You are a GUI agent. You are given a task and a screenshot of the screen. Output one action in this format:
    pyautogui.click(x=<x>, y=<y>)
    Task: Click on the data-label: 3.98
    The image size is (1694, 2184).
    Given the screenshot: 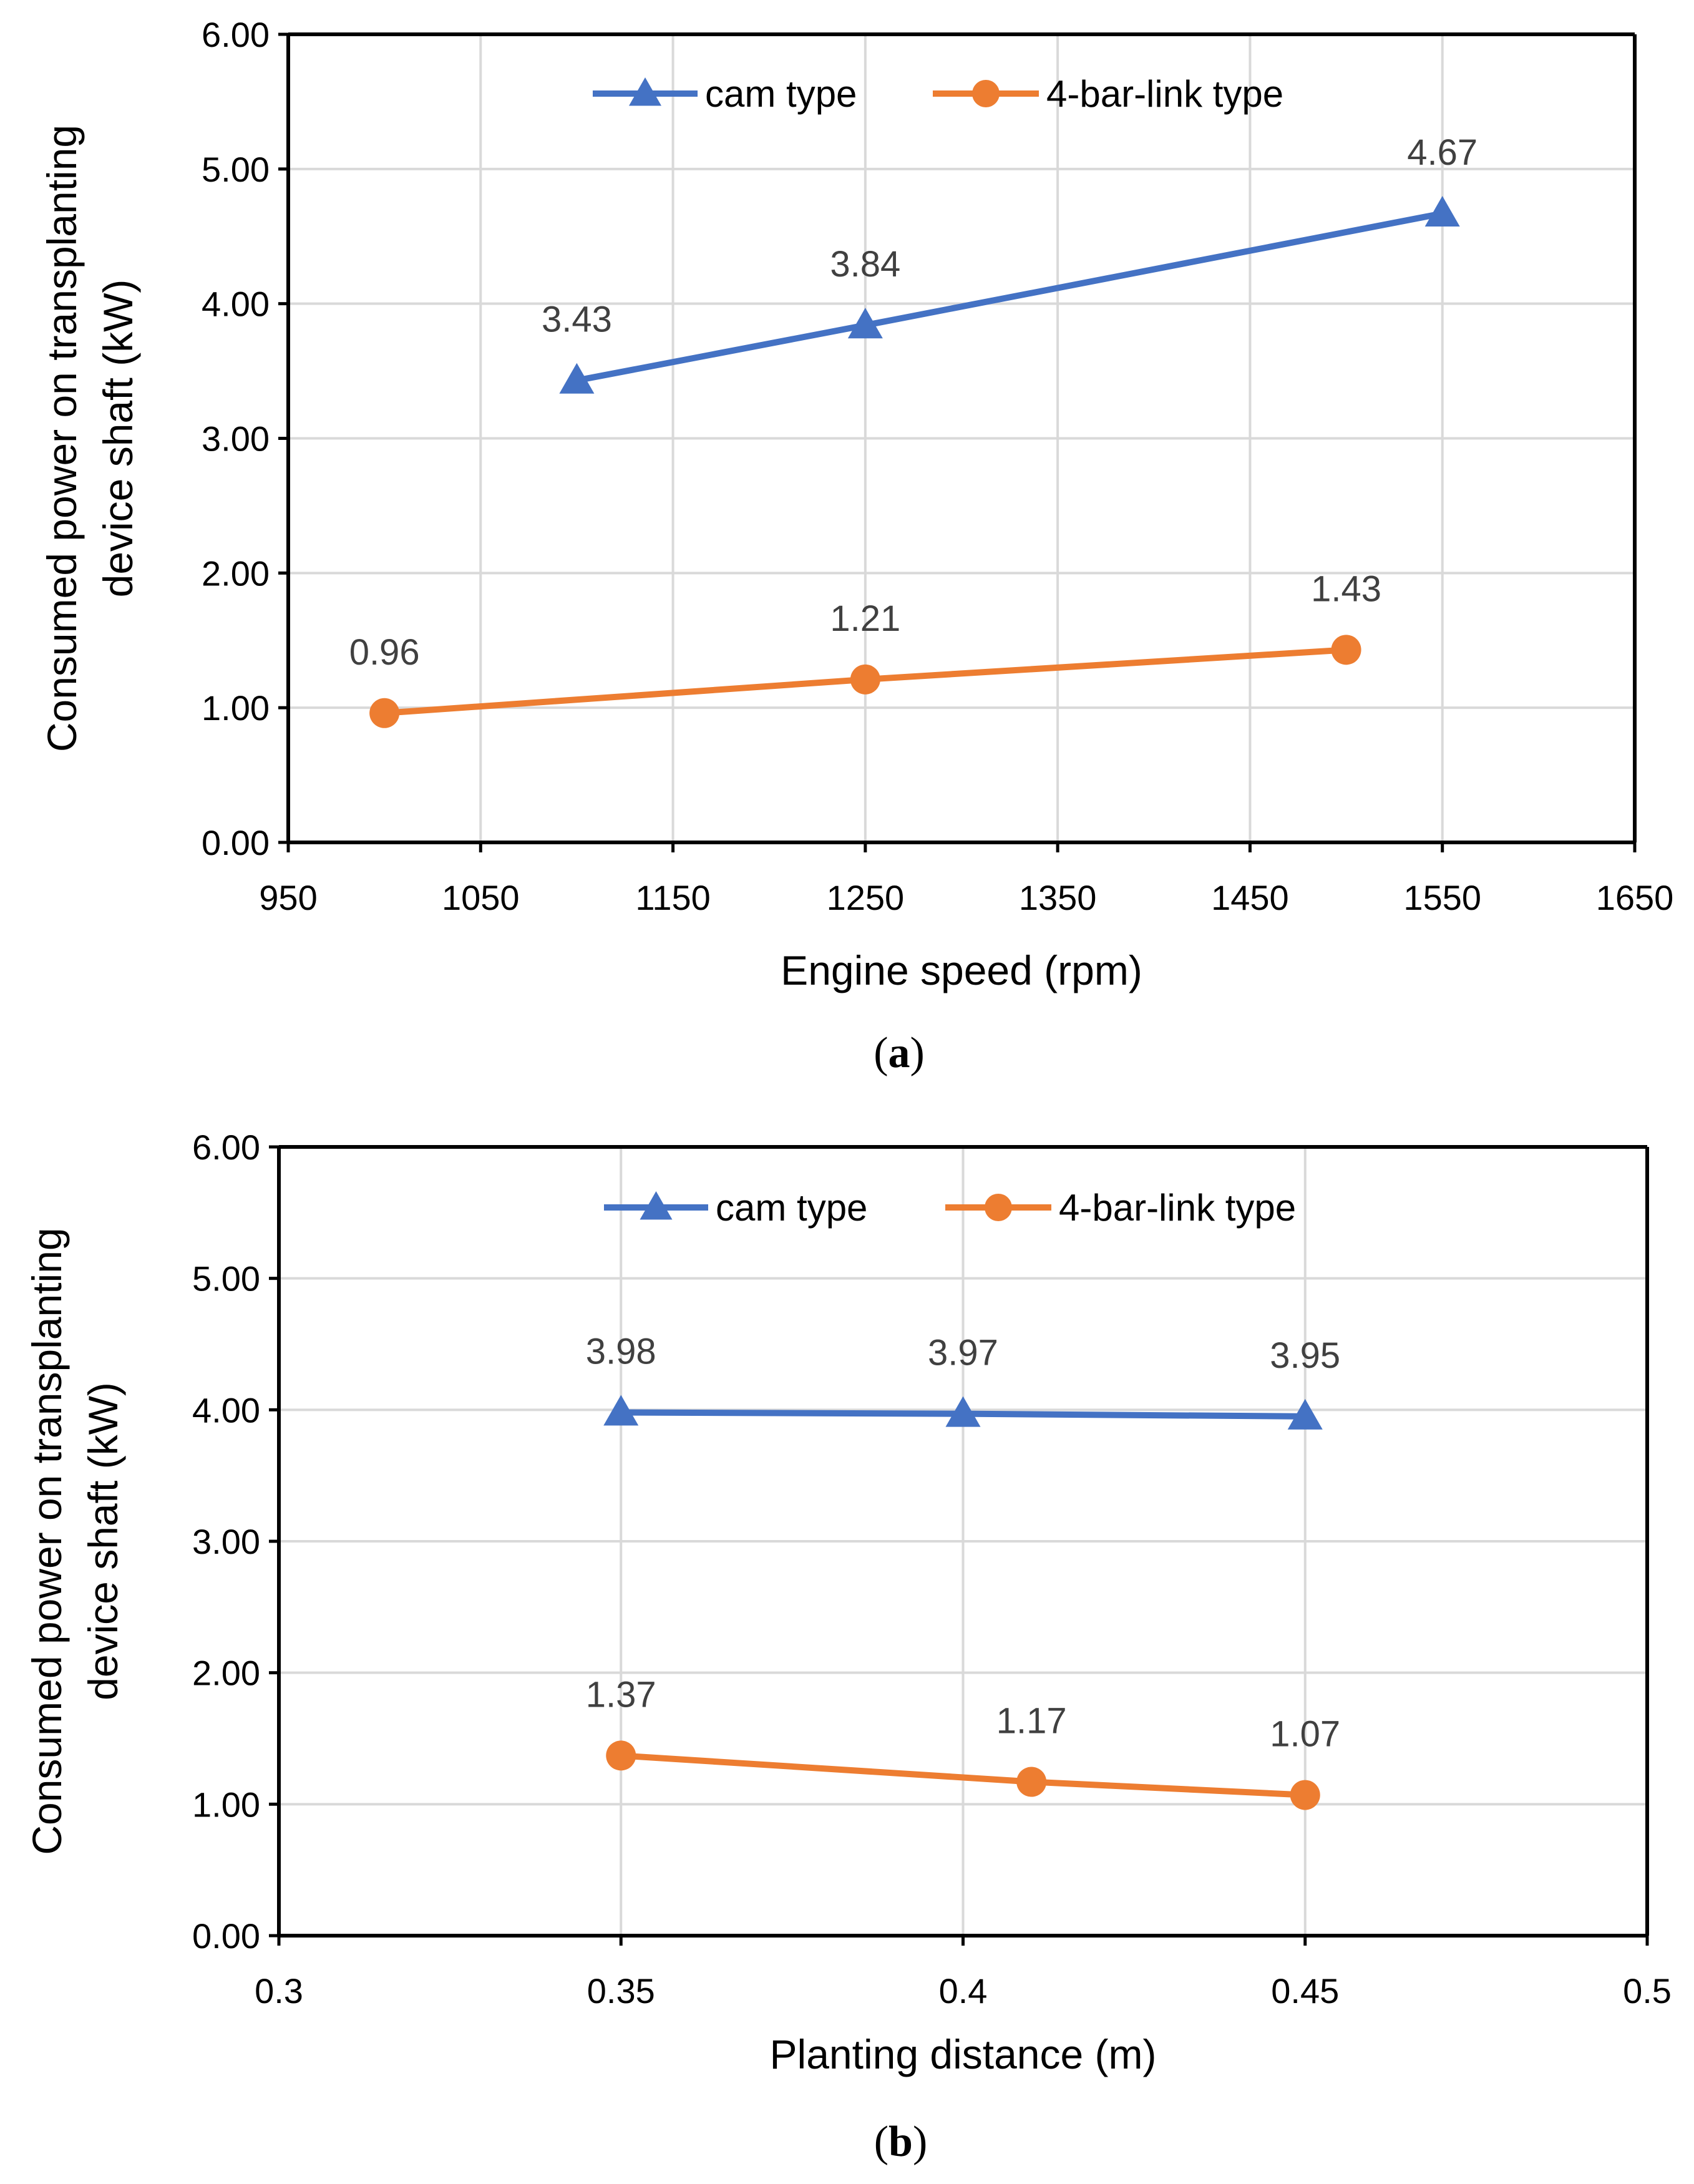 What is the action you would take?
    pyautogui.click(x=621, y=1352)
    